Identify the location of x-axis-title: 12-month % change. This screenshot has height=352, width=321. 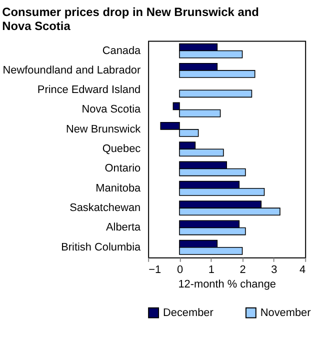
(227, 284).